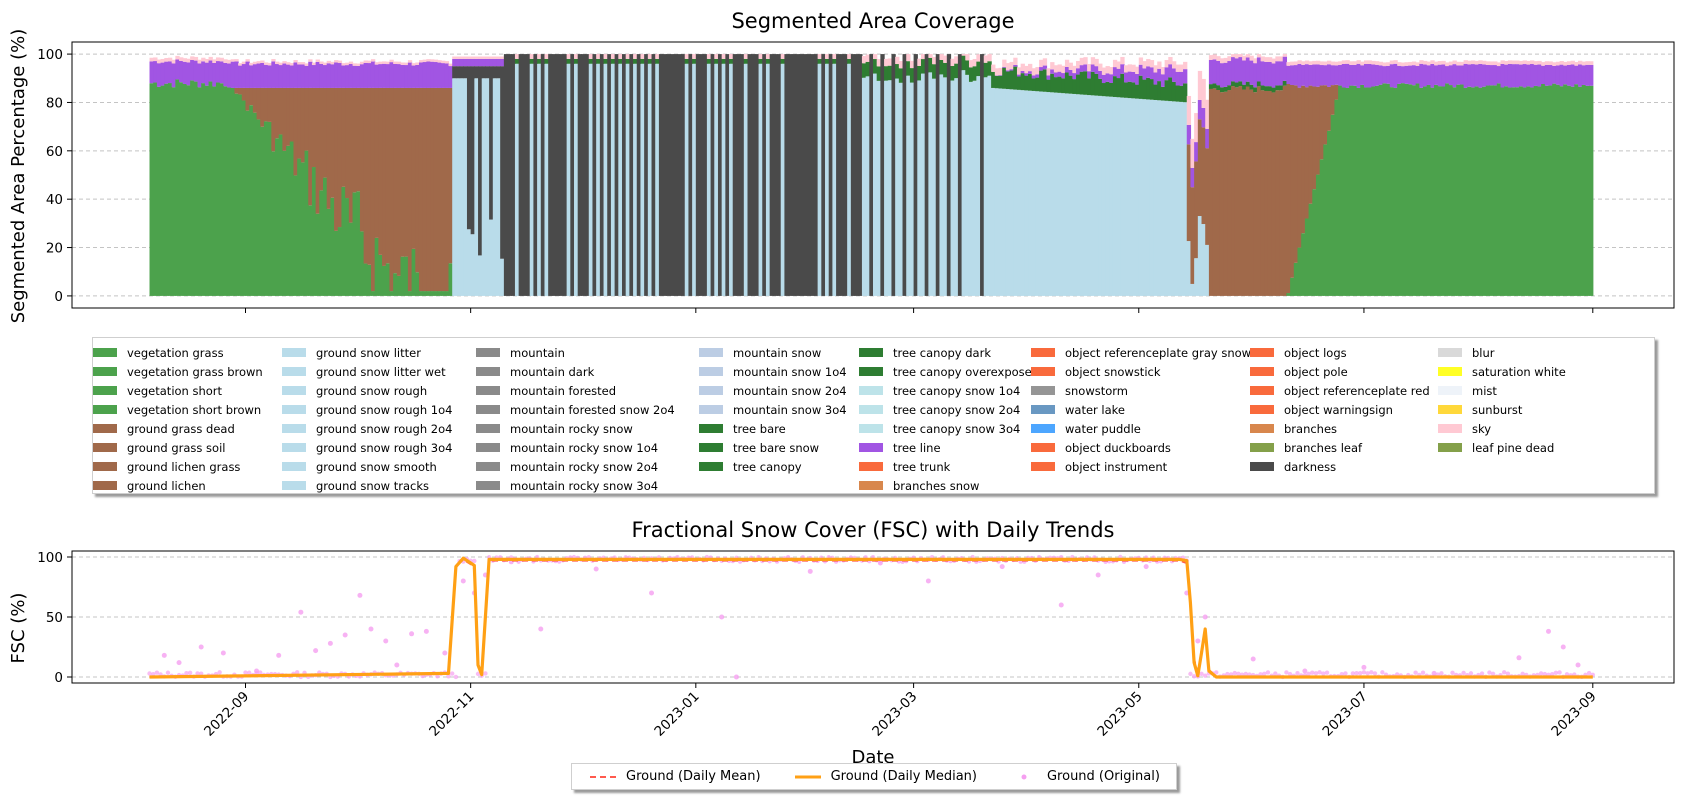 The width and height of the screenshot is (1684, 797). Describe the element at coordinates (1141, 352) in the screenshot. I see `legend-item: object referenceplate gray snow` at that location.